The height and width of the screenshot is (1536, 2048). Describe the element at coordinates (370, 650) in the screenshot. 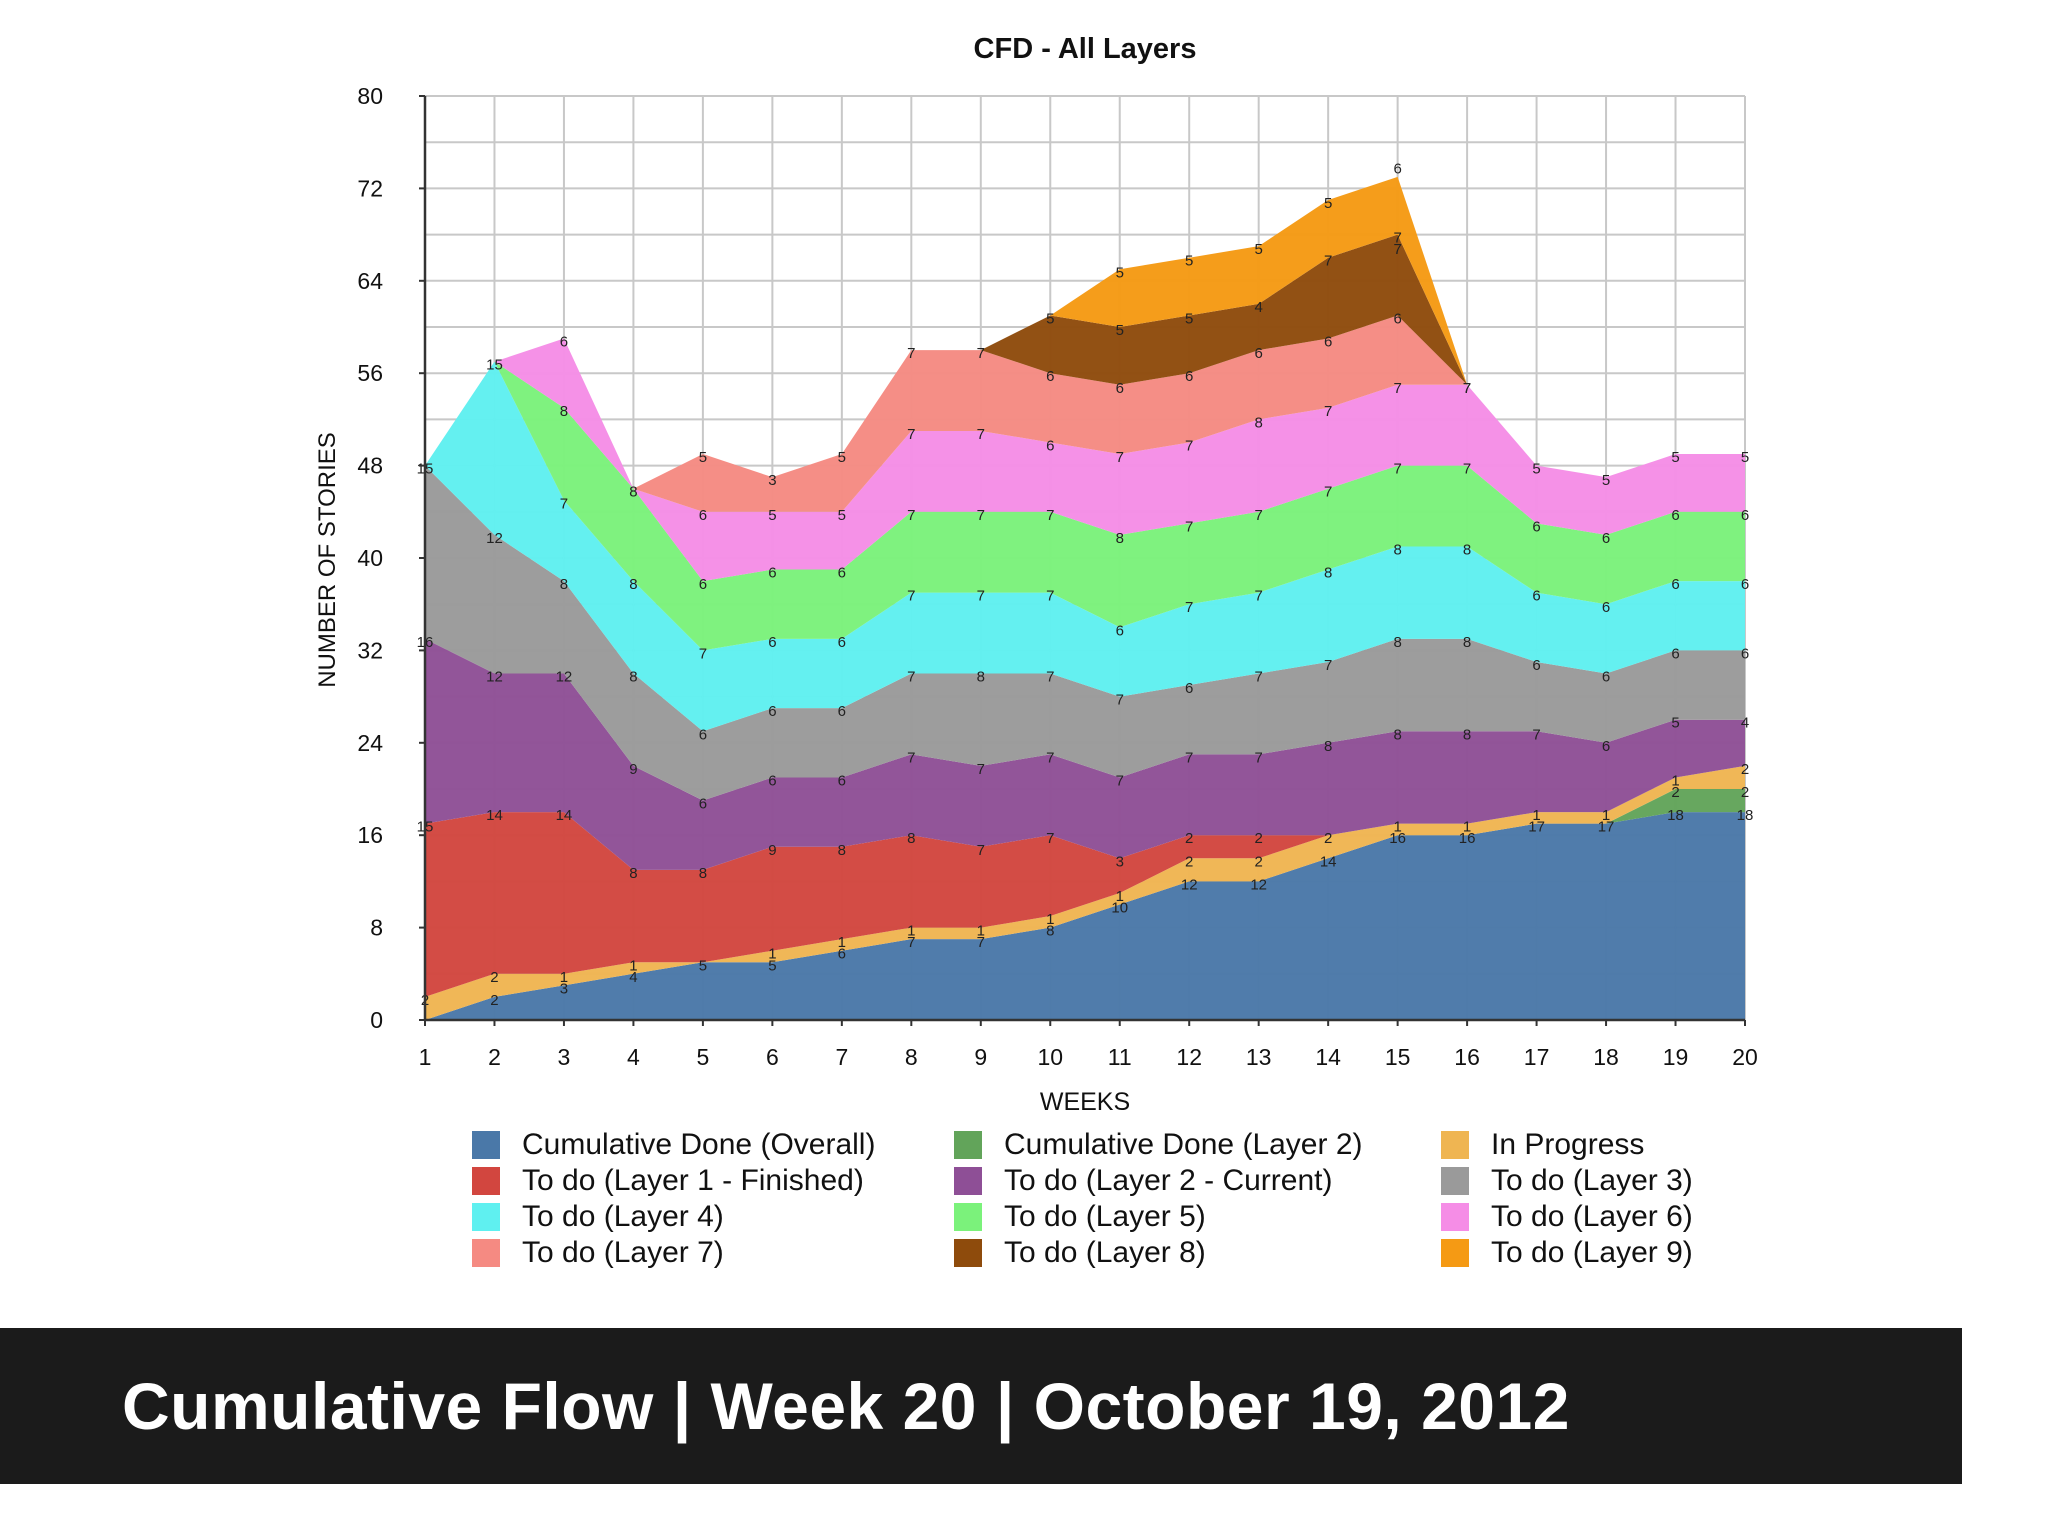

I see `y-tick-label: 32` at that location.